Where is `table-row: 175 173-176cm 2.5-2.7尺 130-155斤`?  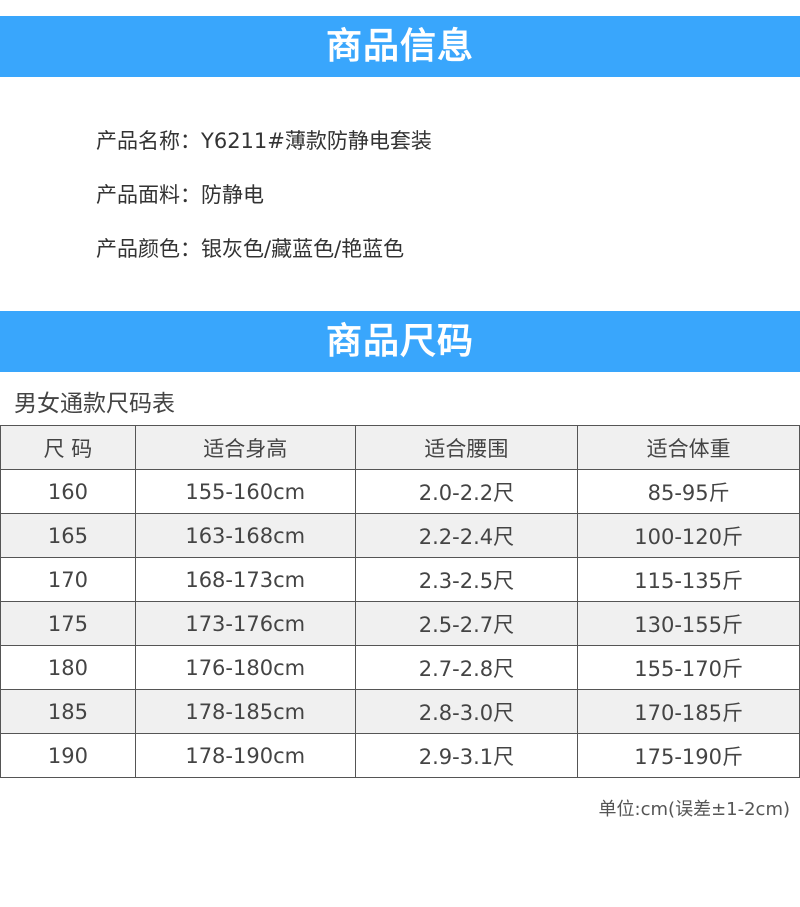 table-row: 175 173-176cm 2.5-2.7尺 130-155斤 is located at coordinates (400, 623).